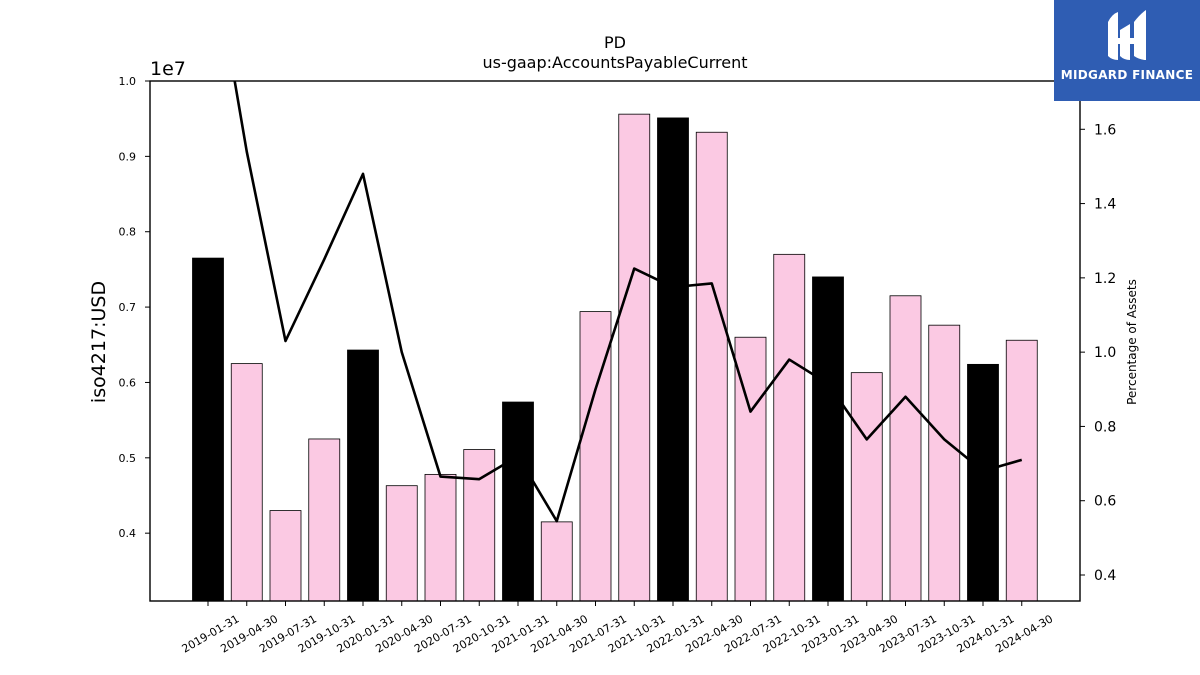 This screenshot has height=675, width=1200. What do you see at coordinates (1105, 353) in the screenshot?
I see `y2-tick-label: 1.0` at bounding box center [1105, 353].